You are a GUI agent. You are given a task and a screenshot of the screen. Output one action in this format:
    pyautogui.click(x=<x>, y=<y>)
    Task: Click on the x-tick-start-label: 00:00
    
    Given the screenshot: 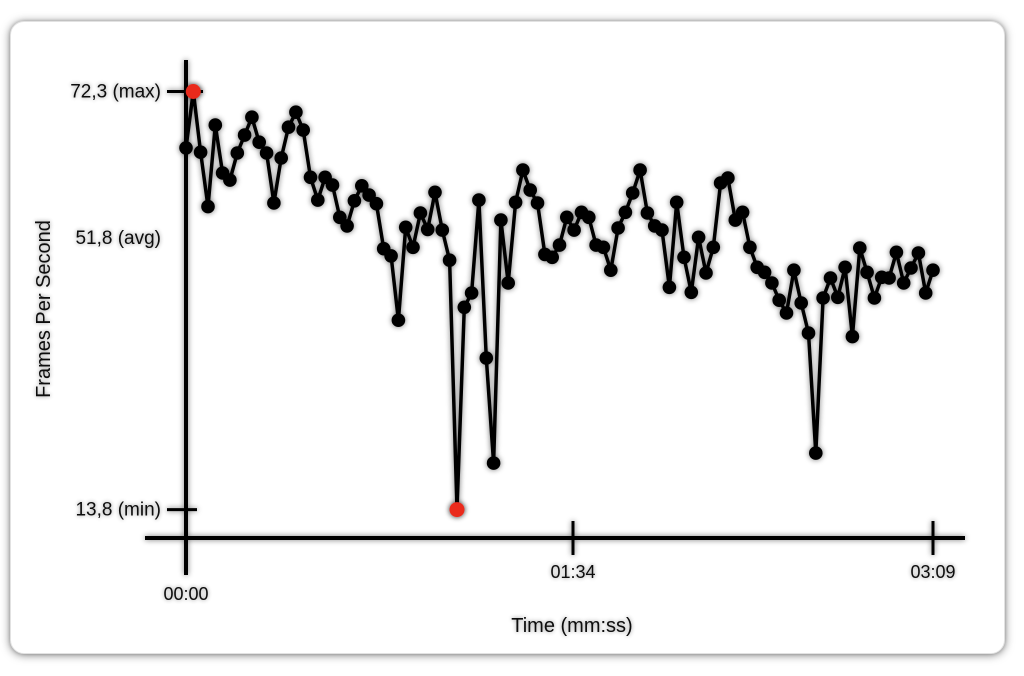 What is the action you would take?
    pyautogui.click(x=185, y=594)
    